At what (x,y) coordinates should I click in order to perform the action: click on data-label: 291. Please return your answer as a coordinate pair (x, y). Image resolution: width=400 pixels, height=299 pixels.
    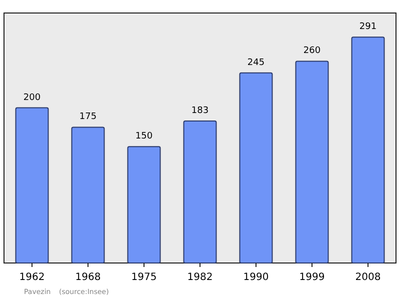
    Looking at the image, I should click on (368, 27).